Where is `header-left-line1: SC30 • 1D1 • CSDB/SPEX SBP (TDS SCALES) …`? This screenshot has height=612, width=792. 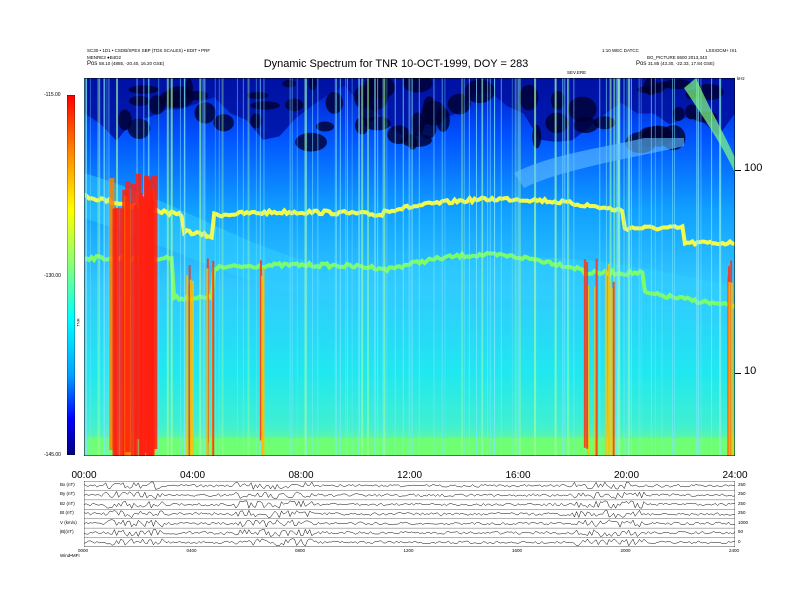
header-left-line1: SC30 • 1D1 • CSDB/SPEX SBP (TDS SCALES) … is located at coordinates (149, 50).